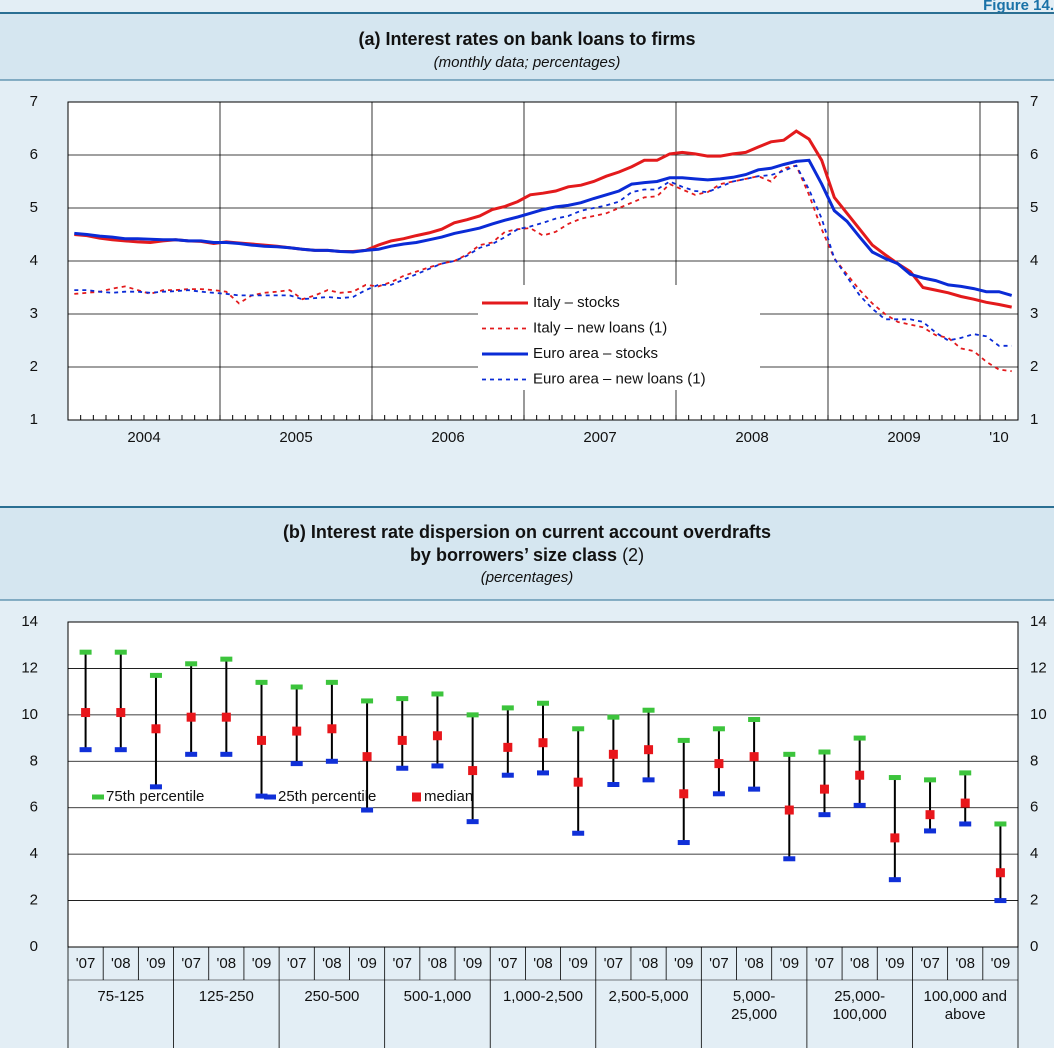 This screenshot has height=1048, width=1054. I want to click on group-label: 125-250, so click(226, 996).